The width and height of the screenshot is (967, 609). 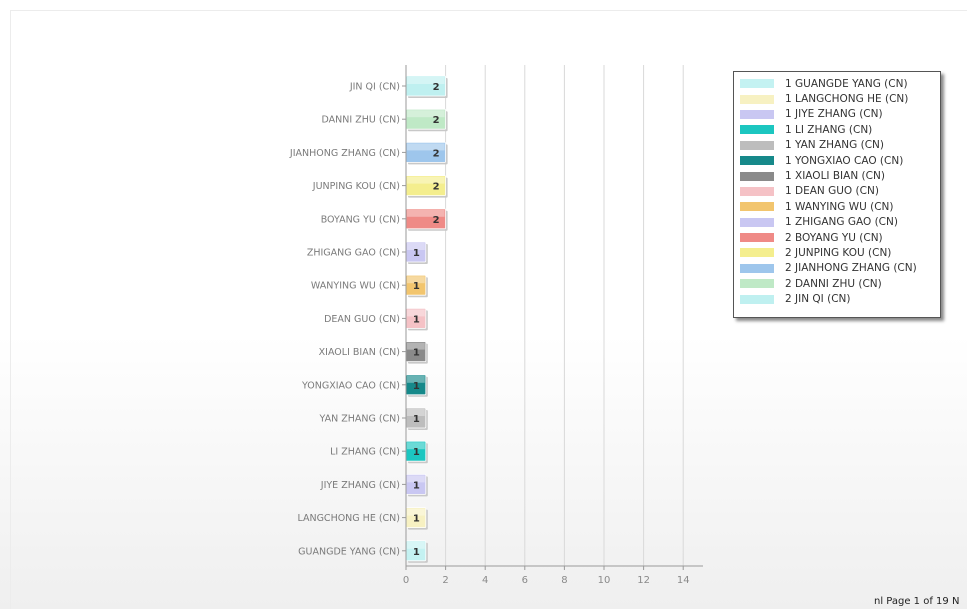 What do you see at coordinates (834, 237) in the screenshot?
I see `legend-label: 2 BOYANG YU (CN)` at bounding box center [834, 237].